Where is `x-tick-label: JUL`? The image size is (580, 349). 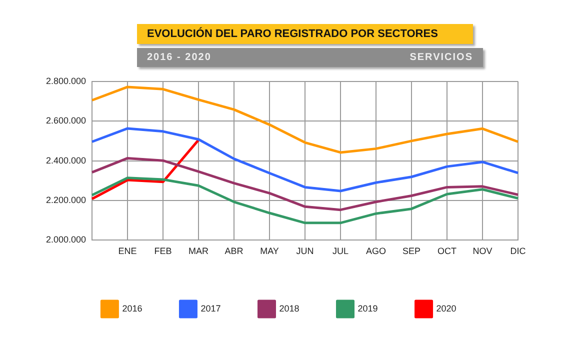 x-tick-label: JUL is located at coordinates (340, 251).